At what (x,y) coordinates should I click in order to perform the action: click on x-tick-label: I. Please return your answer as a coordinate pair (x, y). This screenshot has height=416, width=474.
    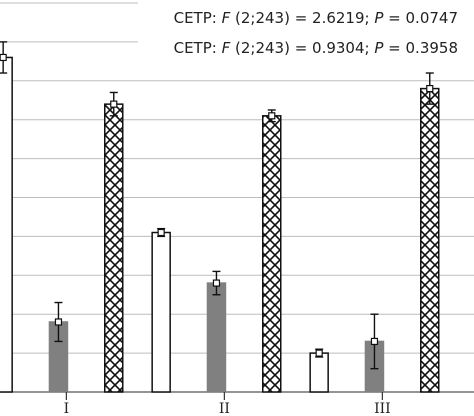
    Looking at the image, I should click on (67, 408).